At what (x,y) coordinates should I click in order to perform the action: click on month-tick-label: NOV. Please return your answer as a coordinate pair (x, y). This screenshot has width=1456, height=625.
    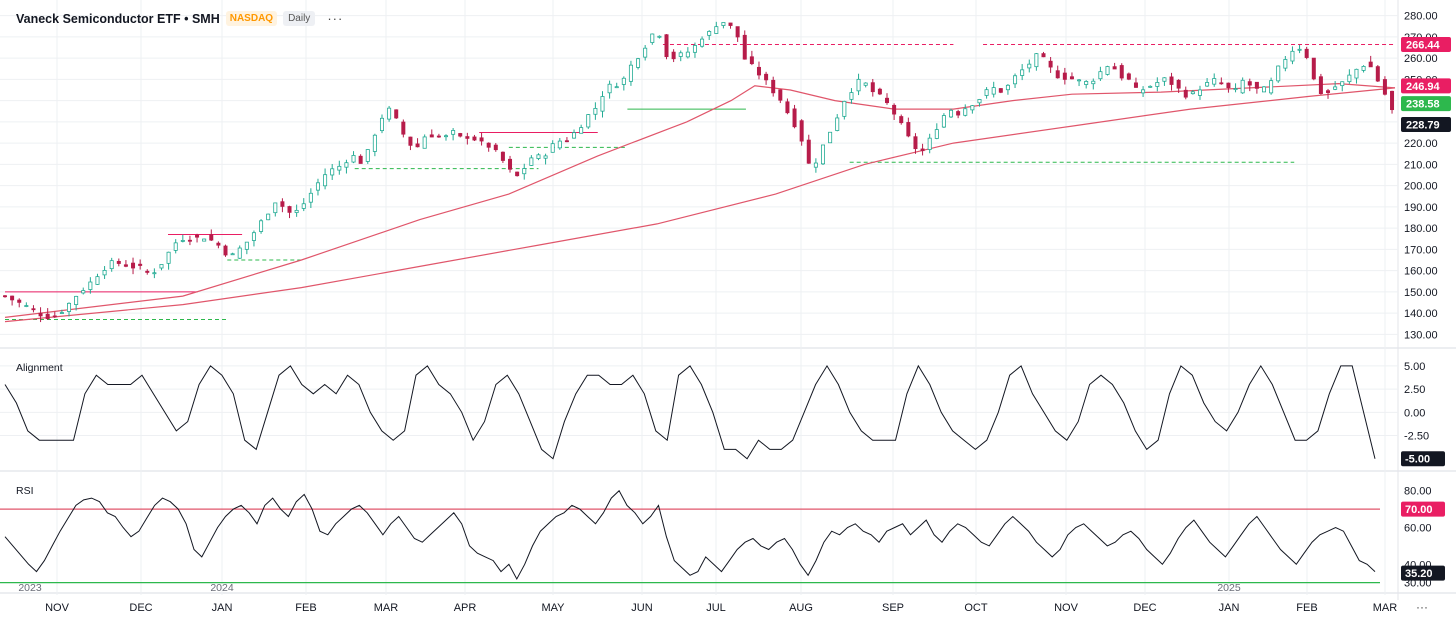
    Looking at the image, I should click on (1066, 608).